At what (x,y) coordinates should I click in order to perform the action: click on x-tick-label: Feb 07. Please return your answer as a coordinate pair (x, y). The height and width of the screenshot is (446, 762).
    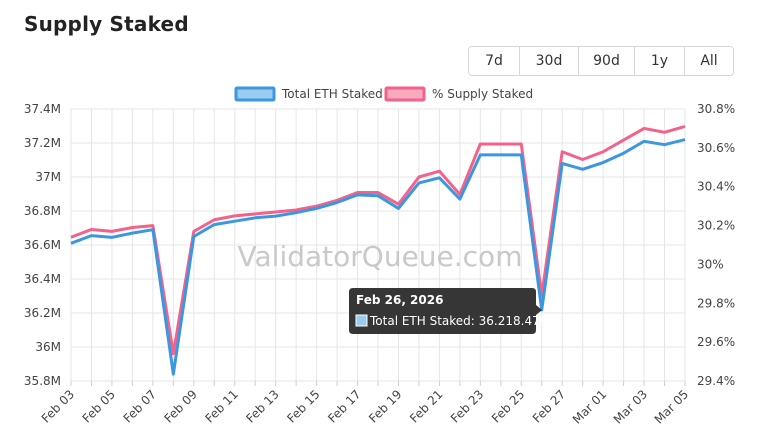
    Looking at the image, I should click on (140, 406).